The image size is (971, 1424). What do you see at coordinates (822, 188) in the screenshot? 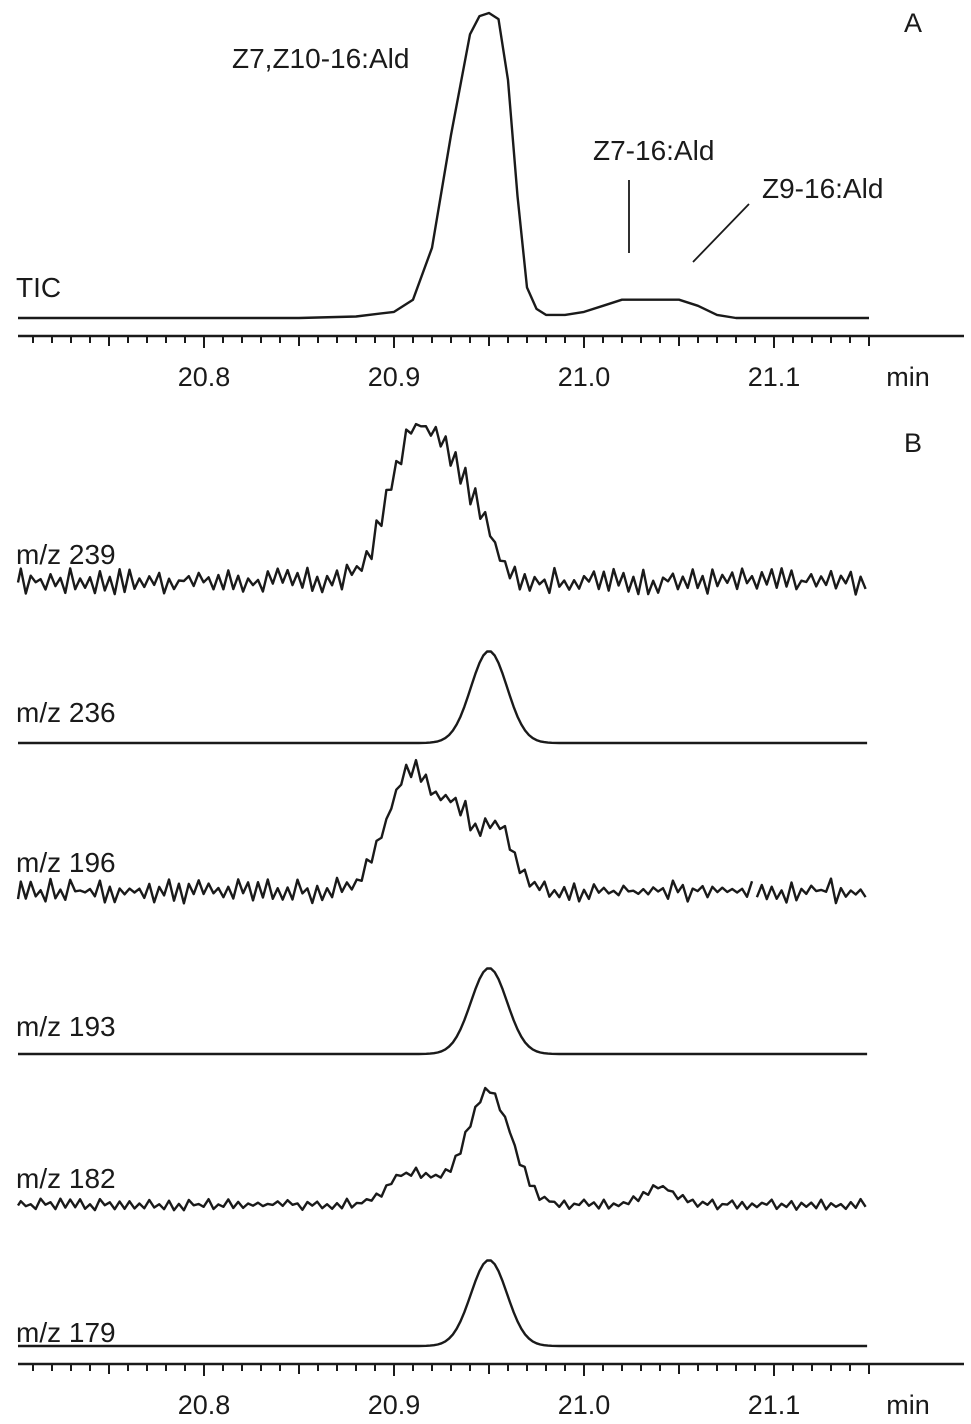
I see `annotation-z9: Z9-16:Ald` at bounding box center [822, 188].